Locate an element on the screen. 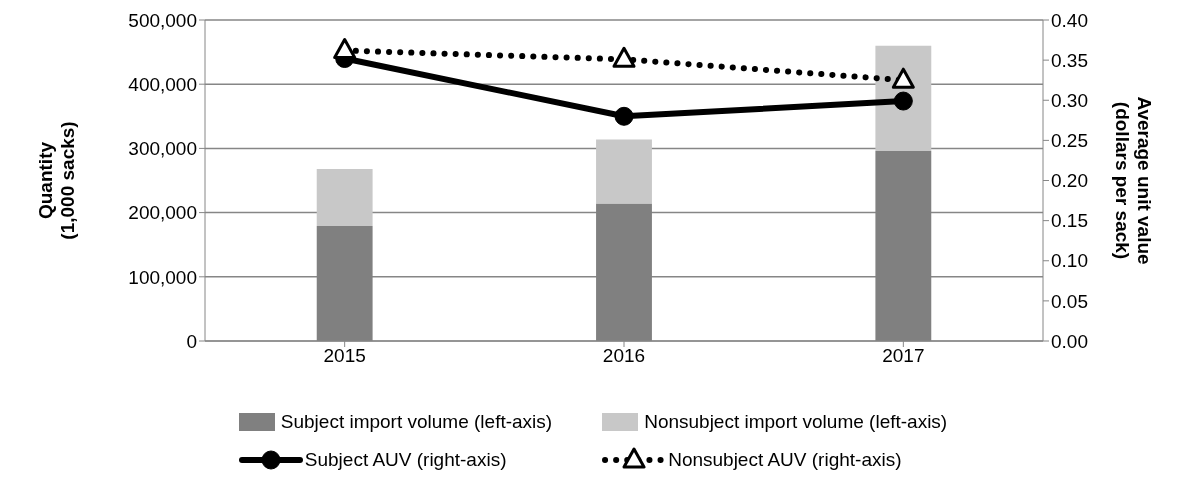 The width and height of the screenshot is (1202, 481). y2-tick-label: 0.10 is located at coordinates (1069, 261).